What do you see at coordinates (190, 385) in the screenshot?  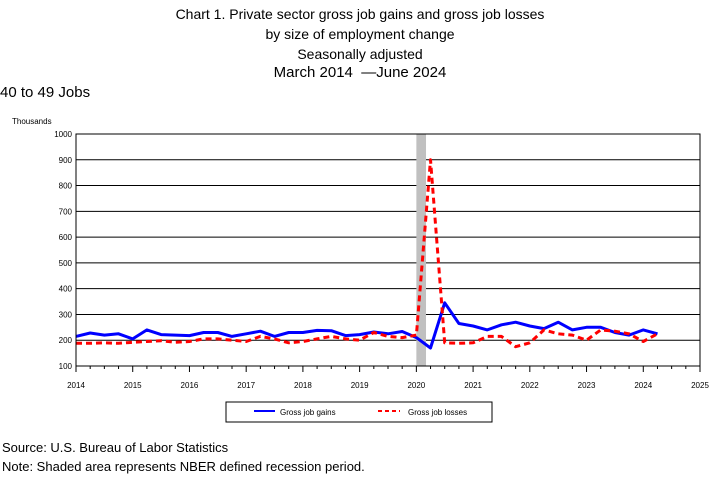 I see `x-tick-label: 2016` at bounding box center [190, 385].